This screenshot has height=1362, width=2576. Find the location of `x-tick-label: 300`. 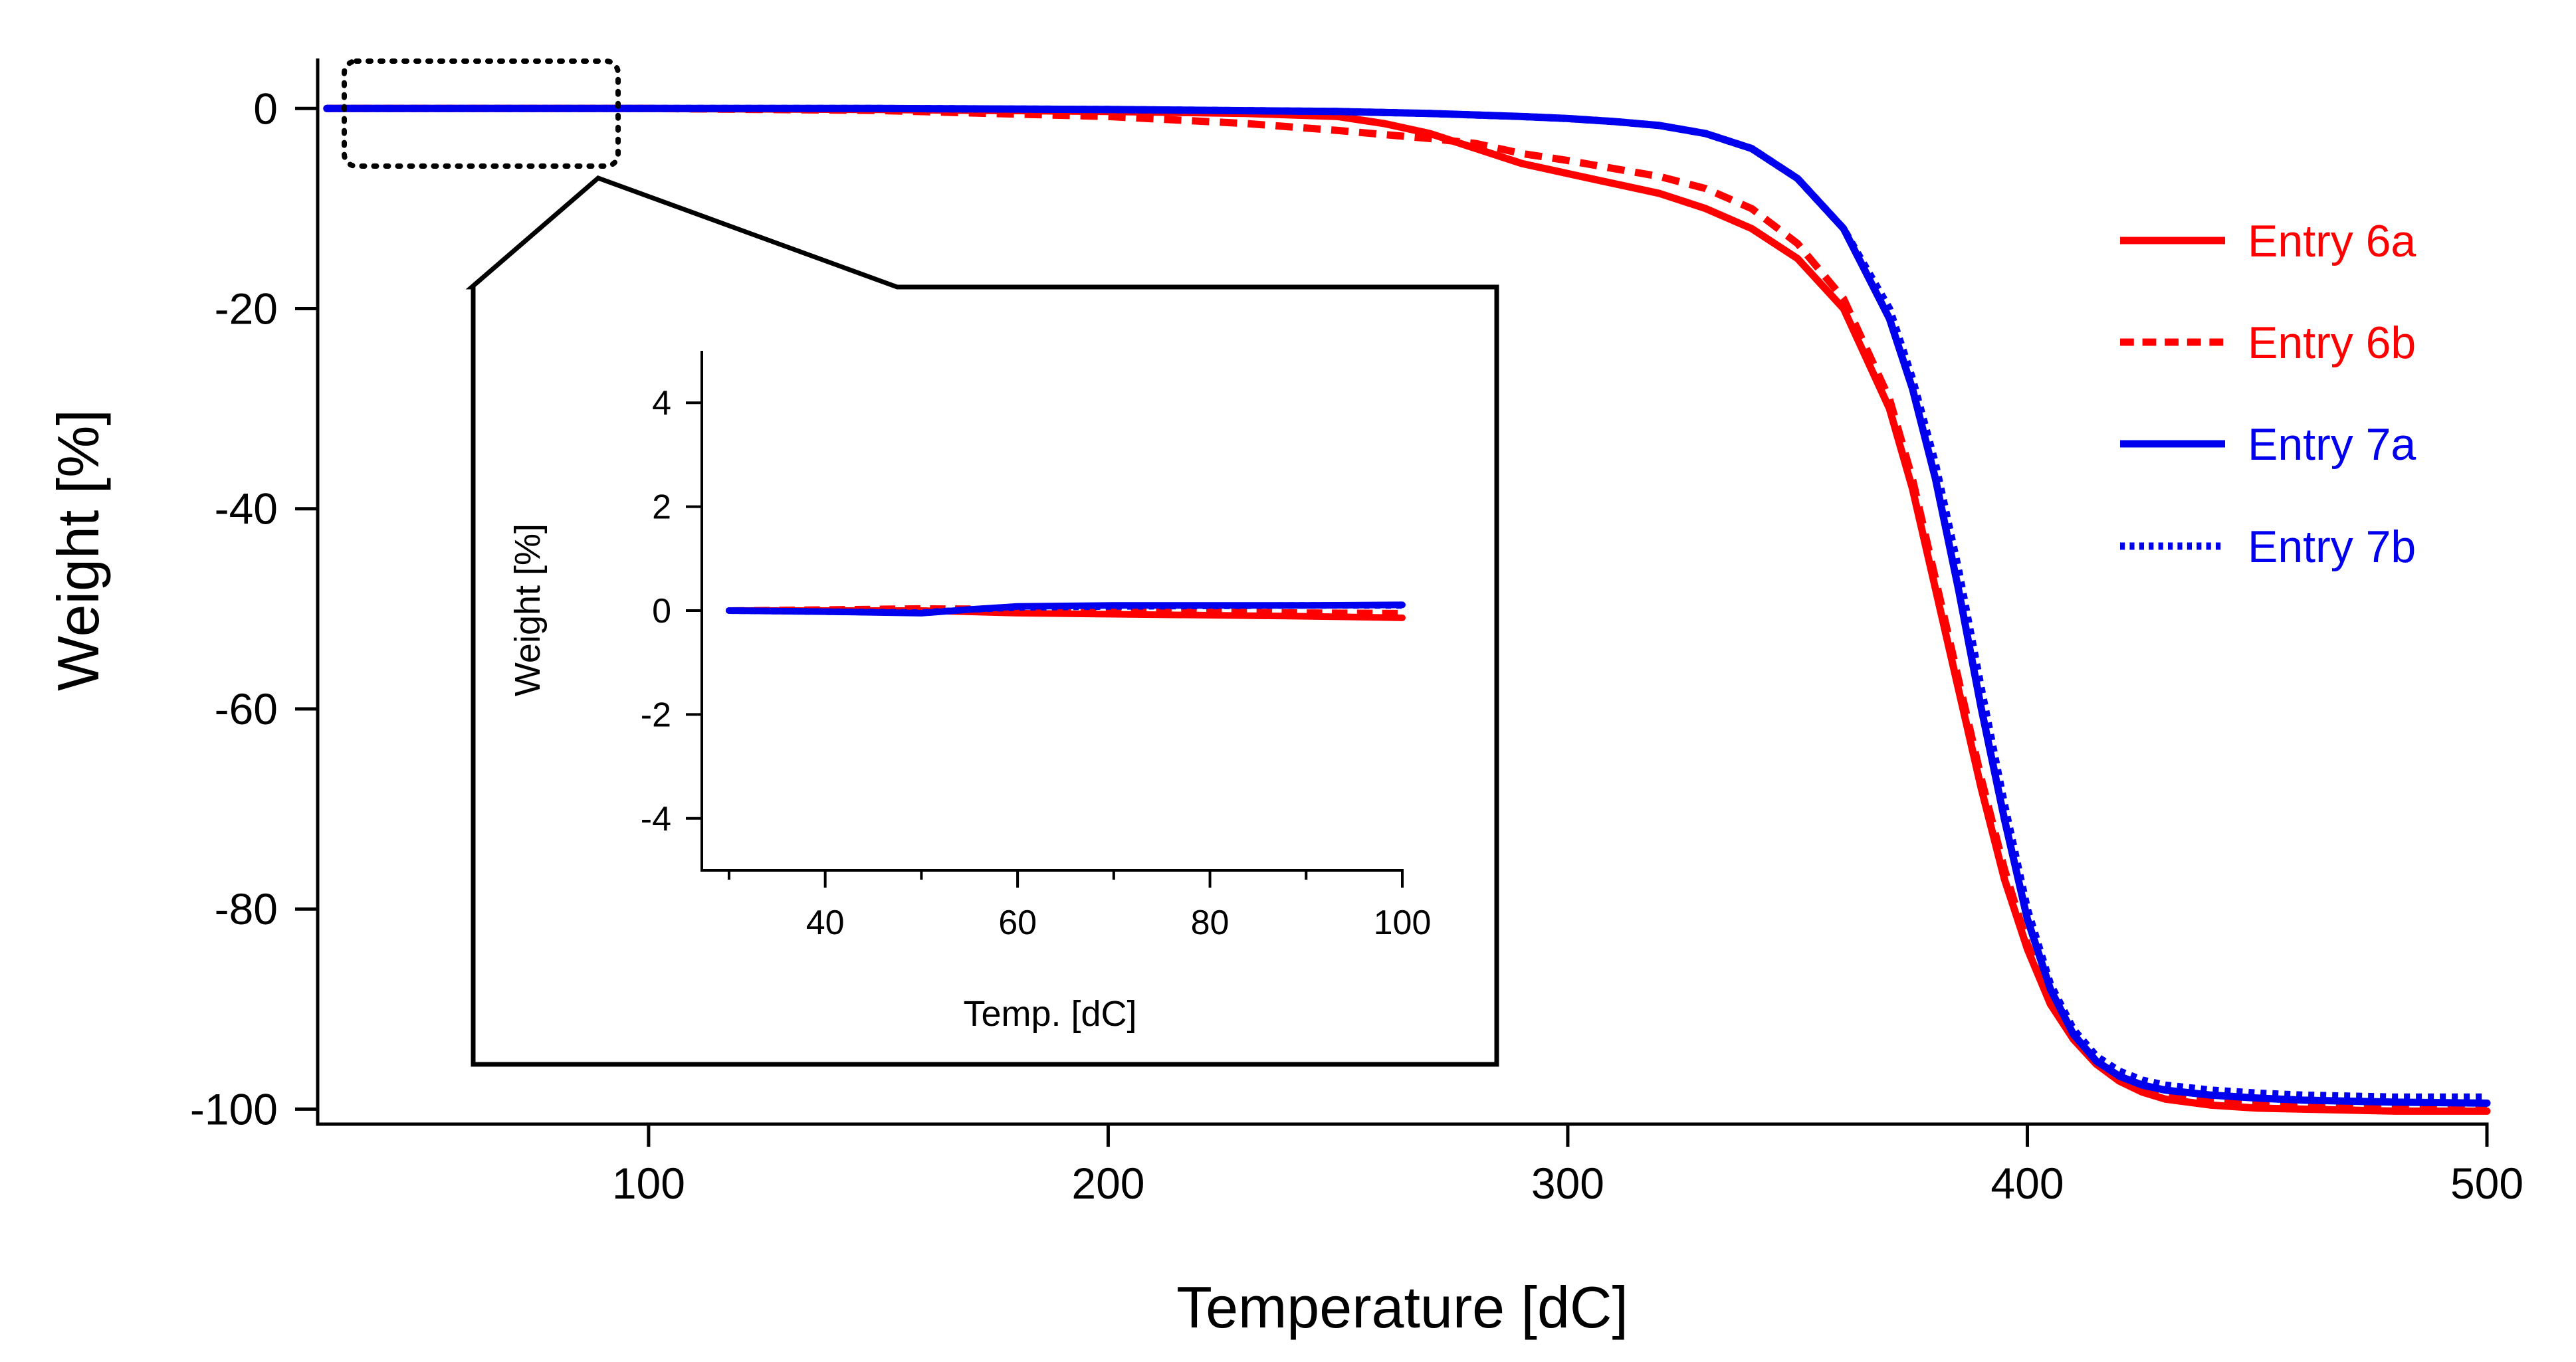

x-tick-label: 300 is located at coordinates (1567, 1183).